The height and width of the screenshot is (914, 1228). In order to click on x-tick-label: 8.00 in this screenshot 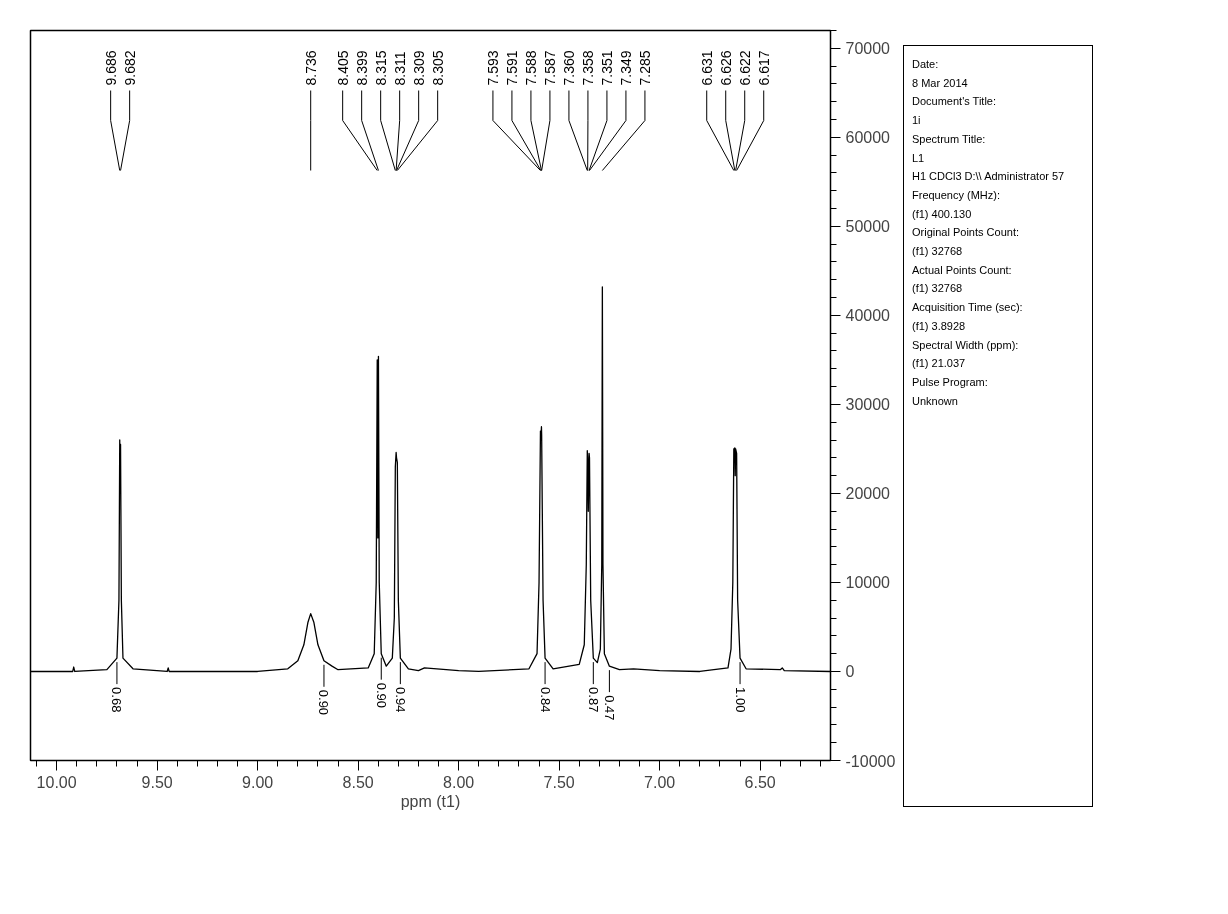, I will do `click(459, 782)`.